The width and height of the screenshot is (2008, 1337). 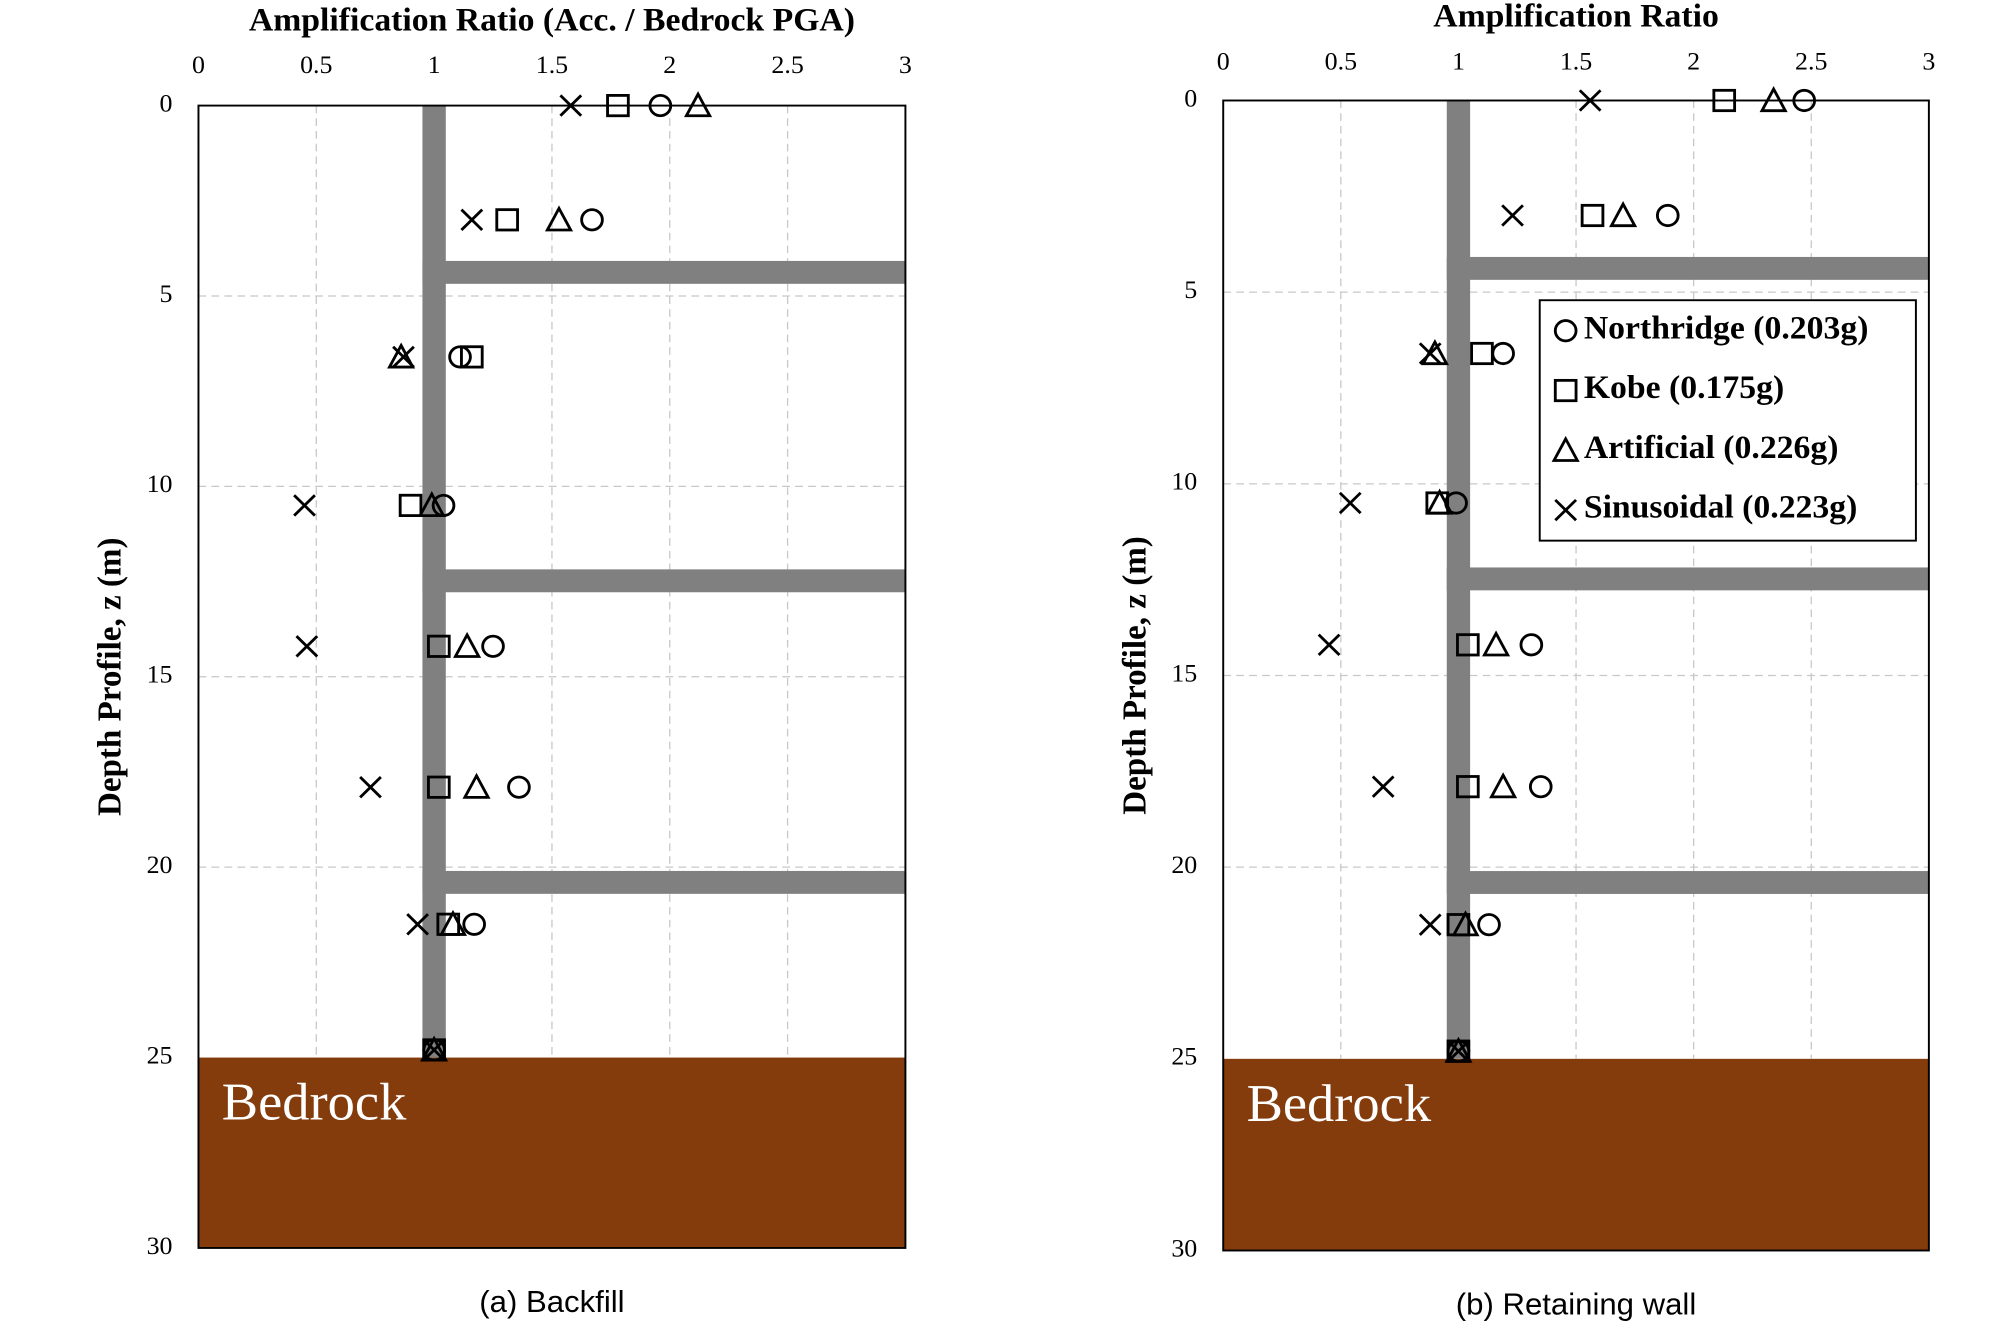 What do you see at coordinates (551, 1301) in the screenshot?
I see `caption: (a) Backfill` at bounding box center [551, 1301].